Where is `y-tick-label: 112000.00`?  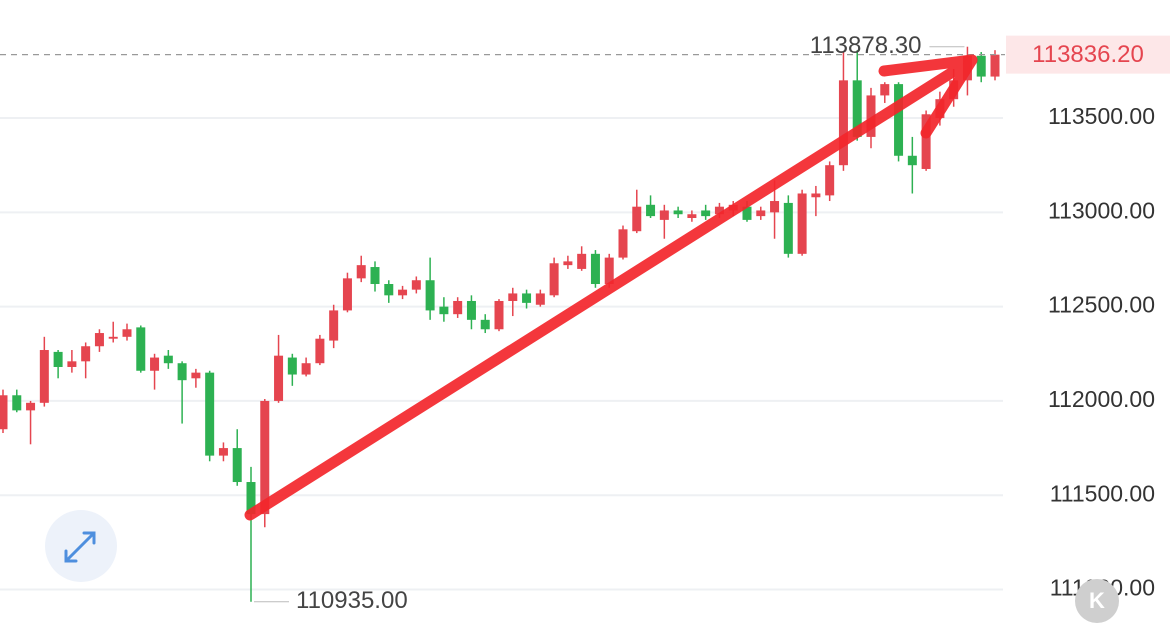 y-tick-label: 112000.00 is located at coordinates (1101, 399).